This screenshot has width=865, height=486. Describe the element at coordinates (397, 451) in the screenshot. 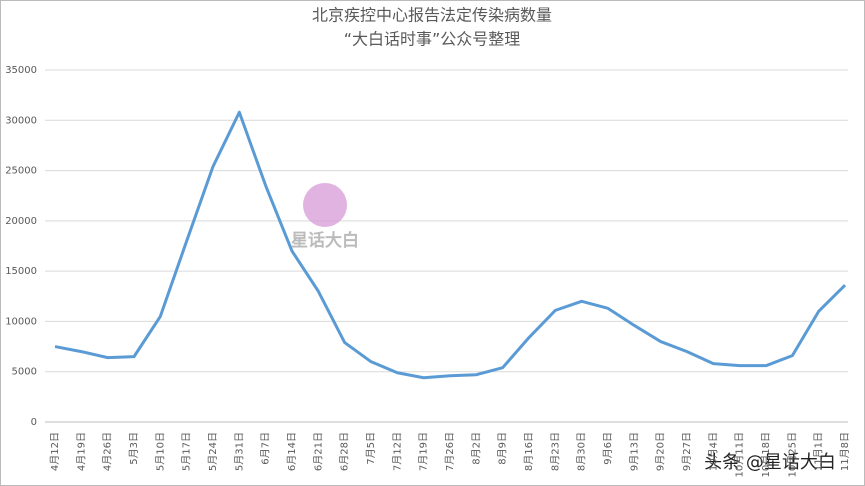

I see `x-tick-label: 7月12日` at that location.